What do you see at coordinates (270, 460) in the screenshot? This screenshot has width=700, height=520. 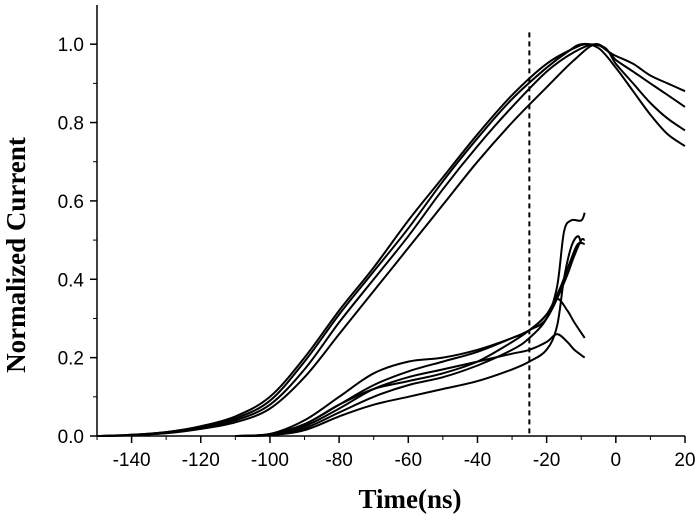 I see `x-tick-label: -100` at bounding box center [270, 460].